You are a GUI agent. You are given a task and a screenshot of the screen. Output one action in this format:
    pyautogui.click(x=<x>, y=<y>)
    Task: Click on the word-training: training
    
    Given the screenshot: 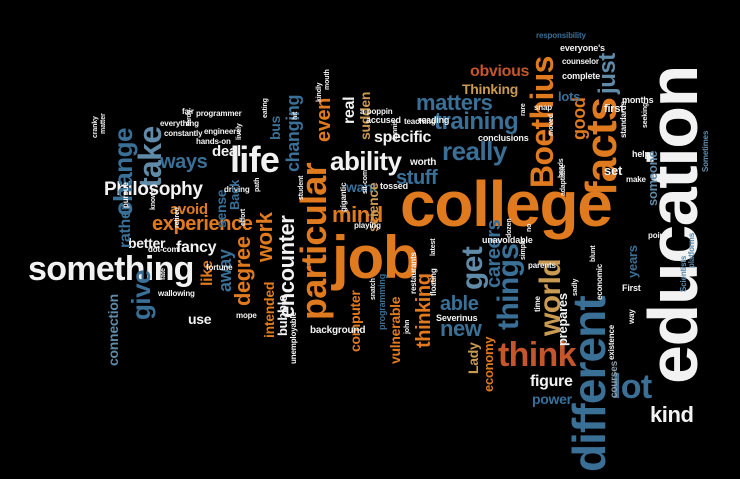 What is the action you would take?
    pyautogui.click(x=476, y=121)
    